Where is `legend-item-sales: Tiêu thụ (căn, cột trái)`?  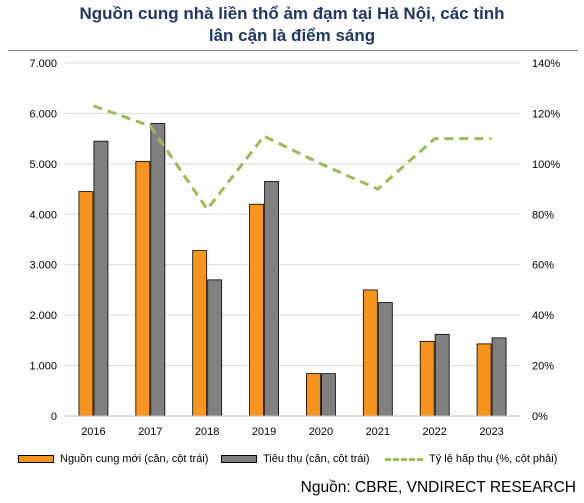
legend-item-sales: Tiêu thụ (căn, cột trái) is located at coordinates (295, 459).